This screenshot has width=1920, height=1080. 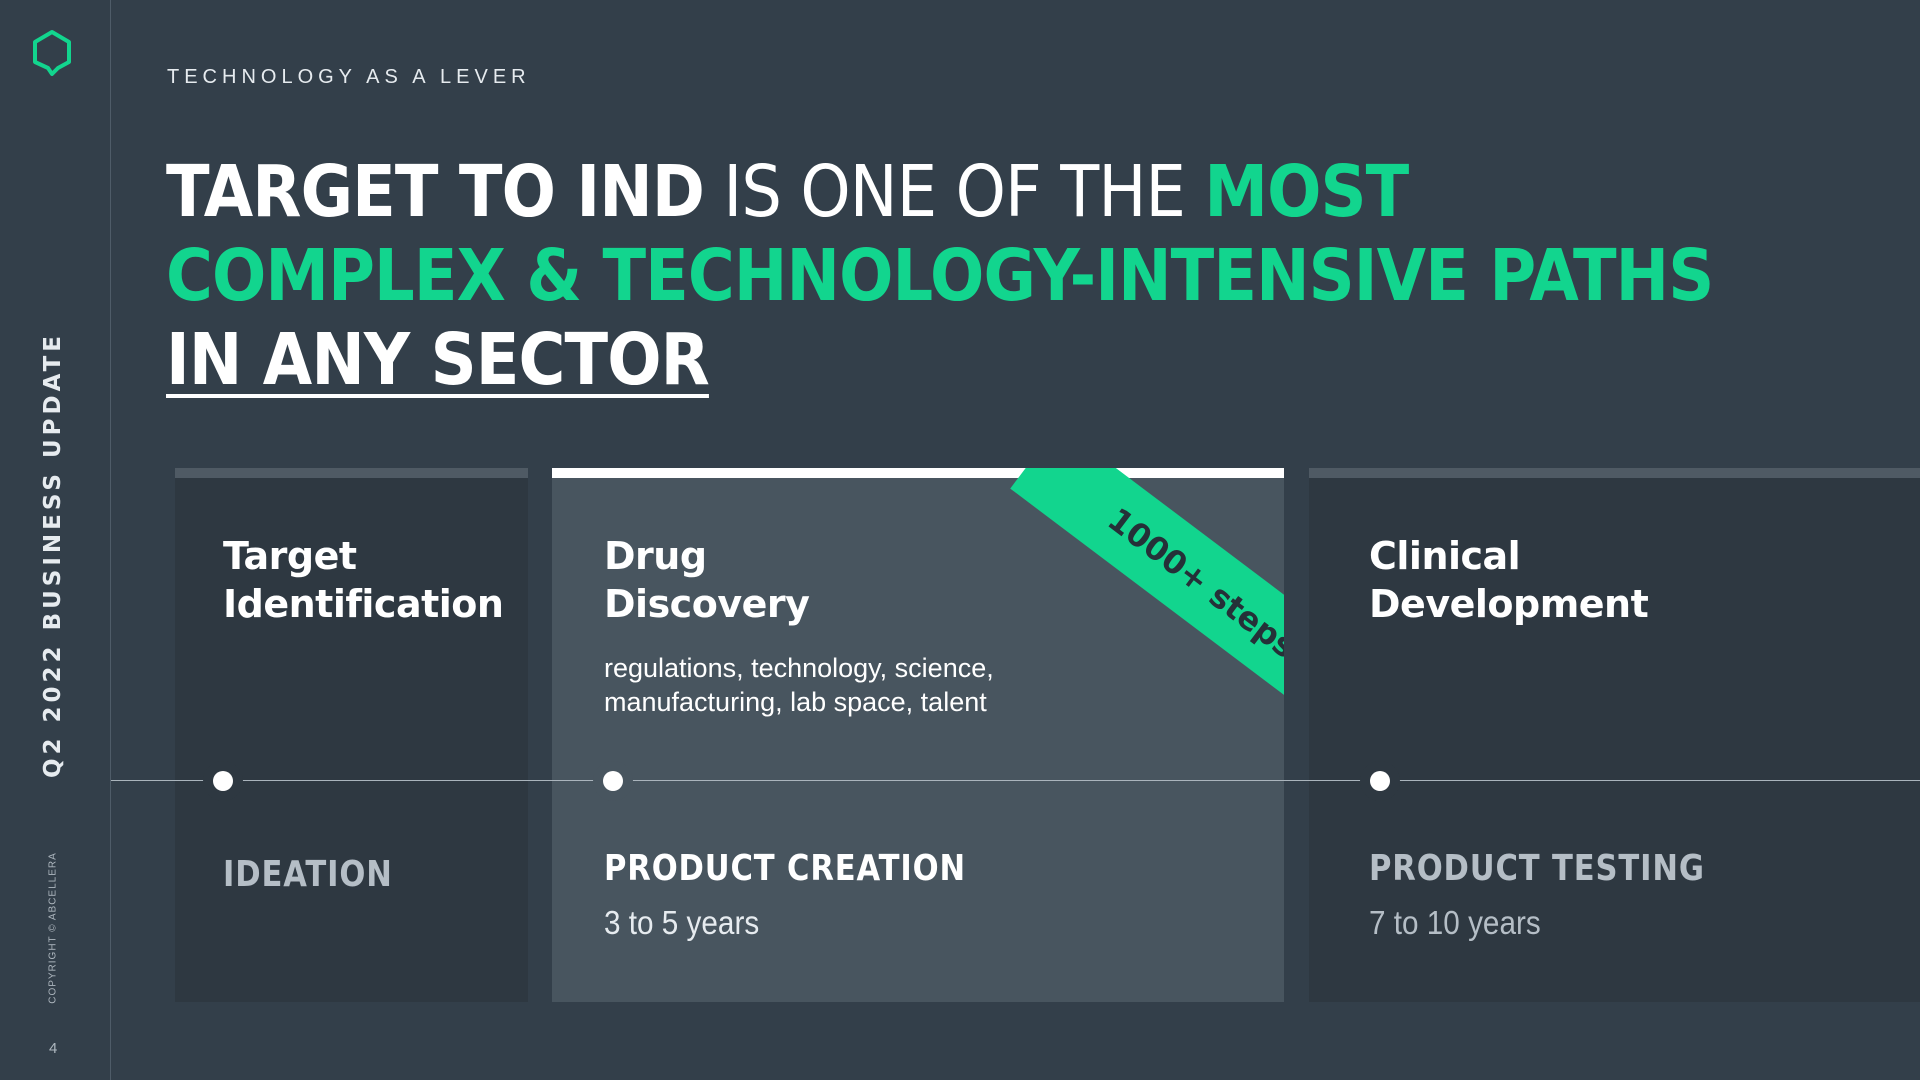 I want to click on card-title-line: Clinical, so click(x=1445, y=556).